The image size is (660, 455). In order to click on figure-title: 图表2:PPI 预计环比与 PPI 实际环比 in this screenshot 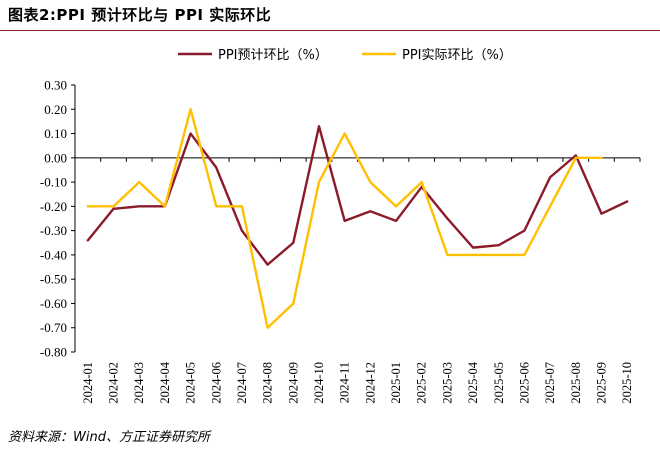, I will do `click(140, 15)`.